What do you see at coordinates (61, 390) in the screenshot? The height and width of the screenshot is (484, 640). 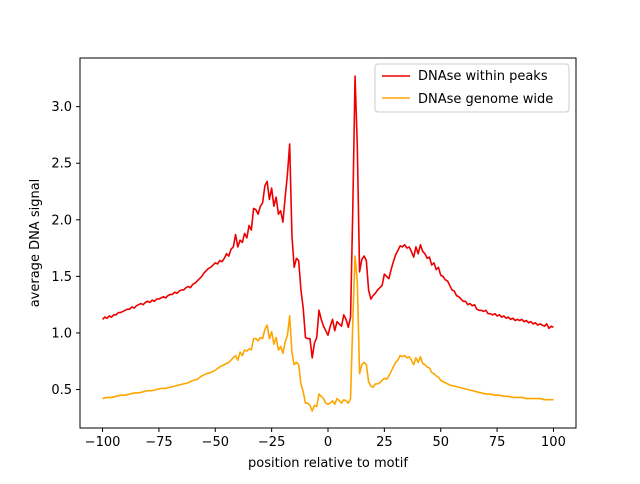 I see `y-tick-label: 0.5` at bounding box center [61, 390].